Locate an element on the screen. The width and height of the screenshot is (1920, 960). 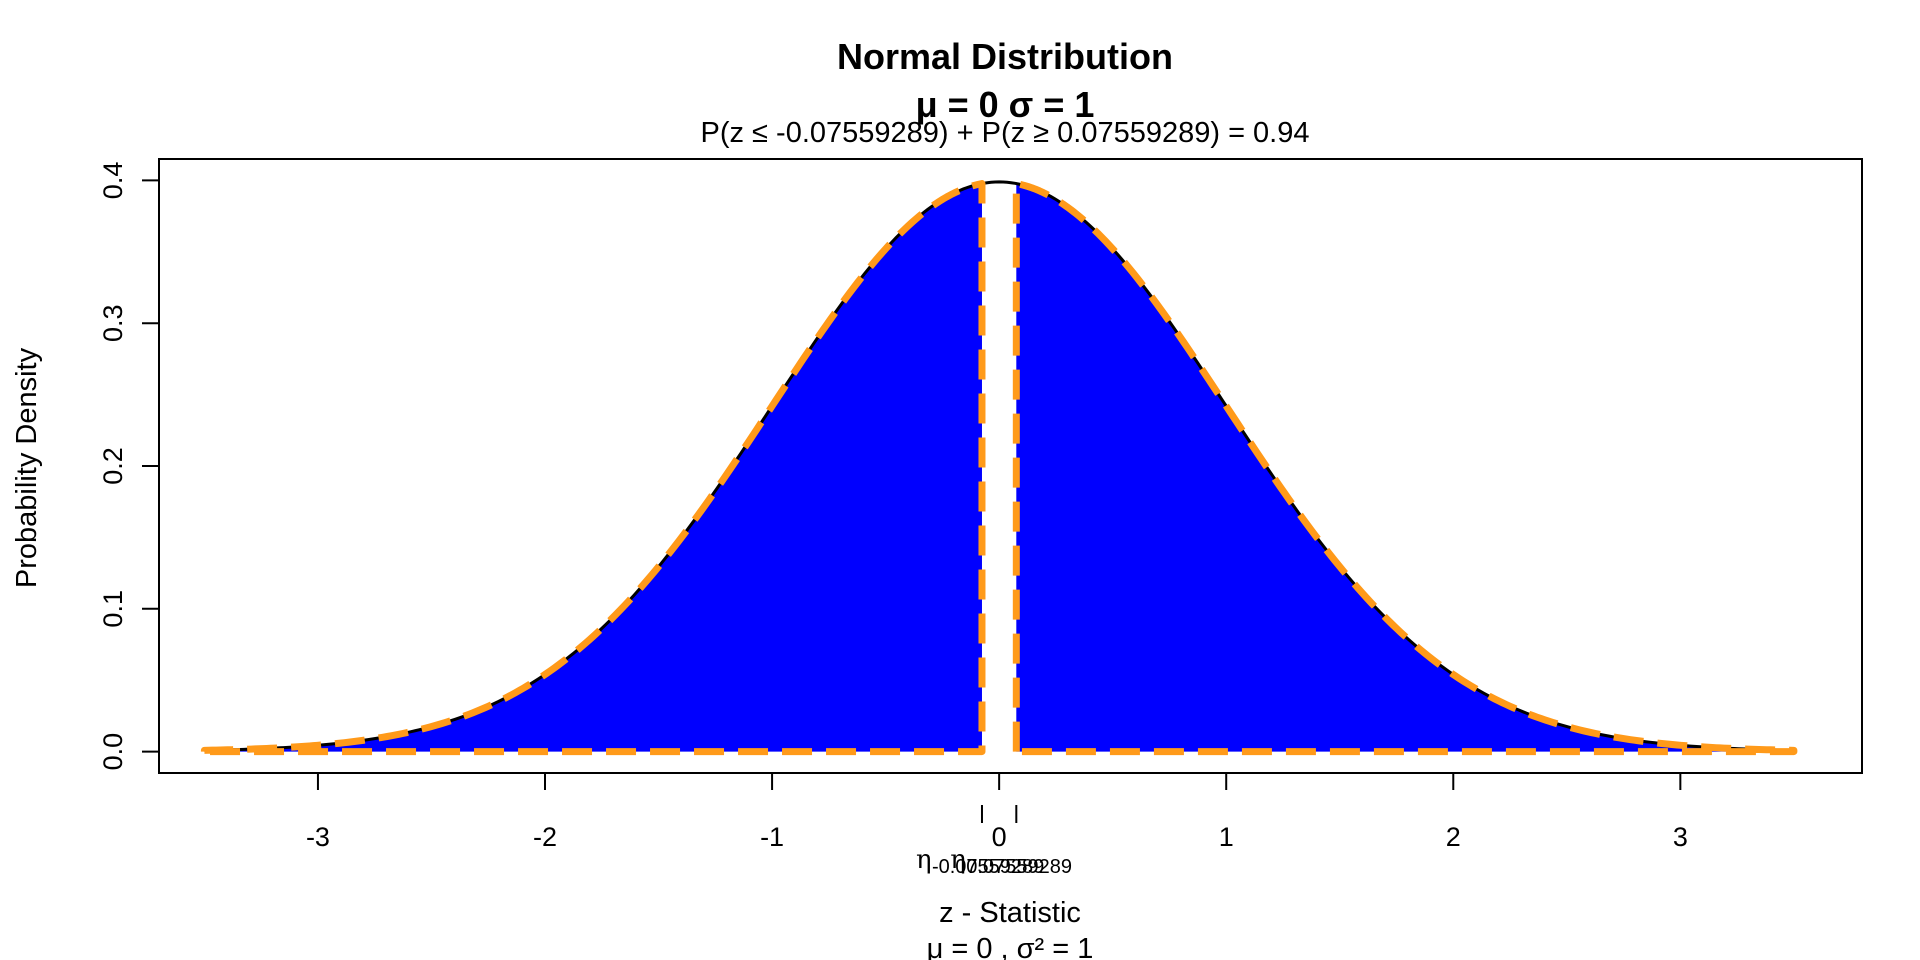
critical-value-label: -0.07559289 is located at coordinates (988, 867).